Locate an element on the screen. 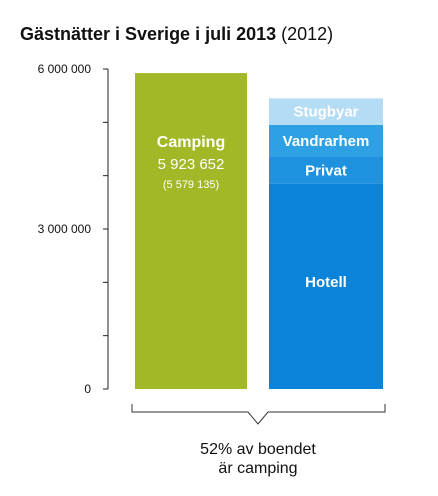 The image size is (438, 496). segment-label-vandrarhem: Vandrarhem is located at coordinates (326, 141).